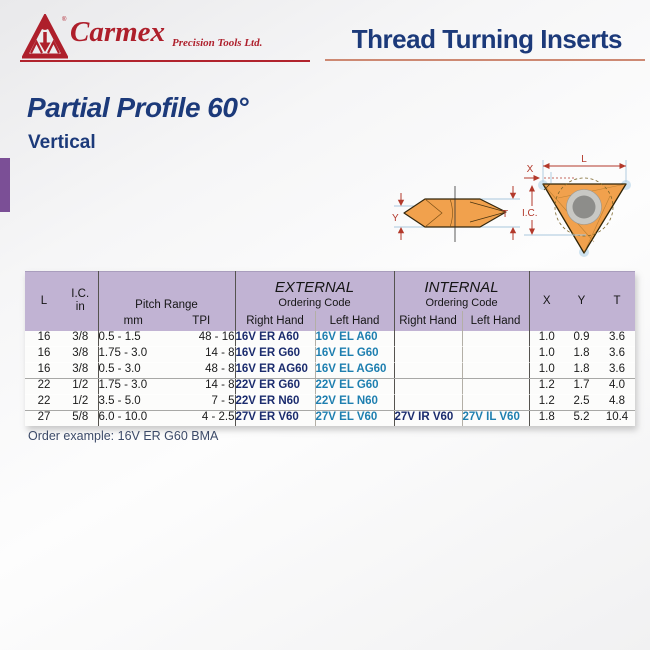 The width and height of the screenshot is (650, 650). I want to click on col-header-external-left-hand: Left Hand, so click(355, 320).